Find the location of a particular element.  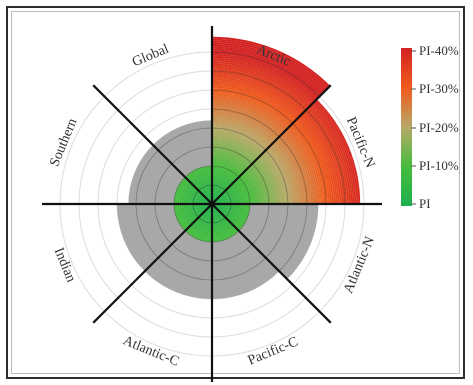

legend-label: PI-30% is located at coordinates (439, 88).